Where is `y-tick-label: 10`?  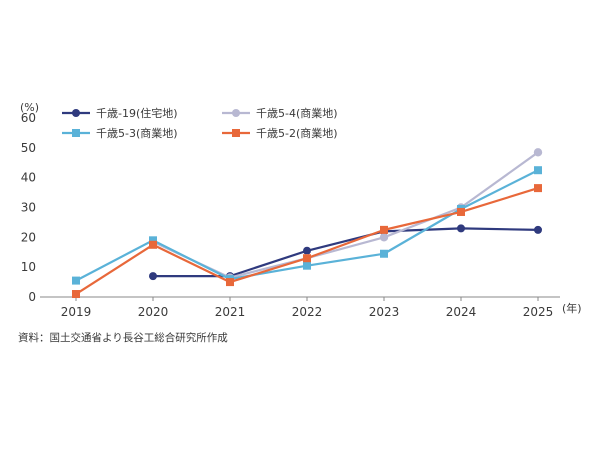 y-tick-label: 10 is located at coordinates (28, 267).